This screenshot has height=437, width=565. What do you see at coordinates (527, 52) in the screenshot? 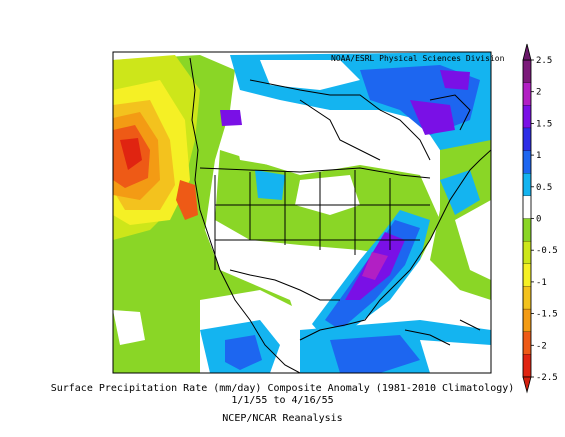
I see `colorbar-top-arrow` at bounding box center [527, 52].